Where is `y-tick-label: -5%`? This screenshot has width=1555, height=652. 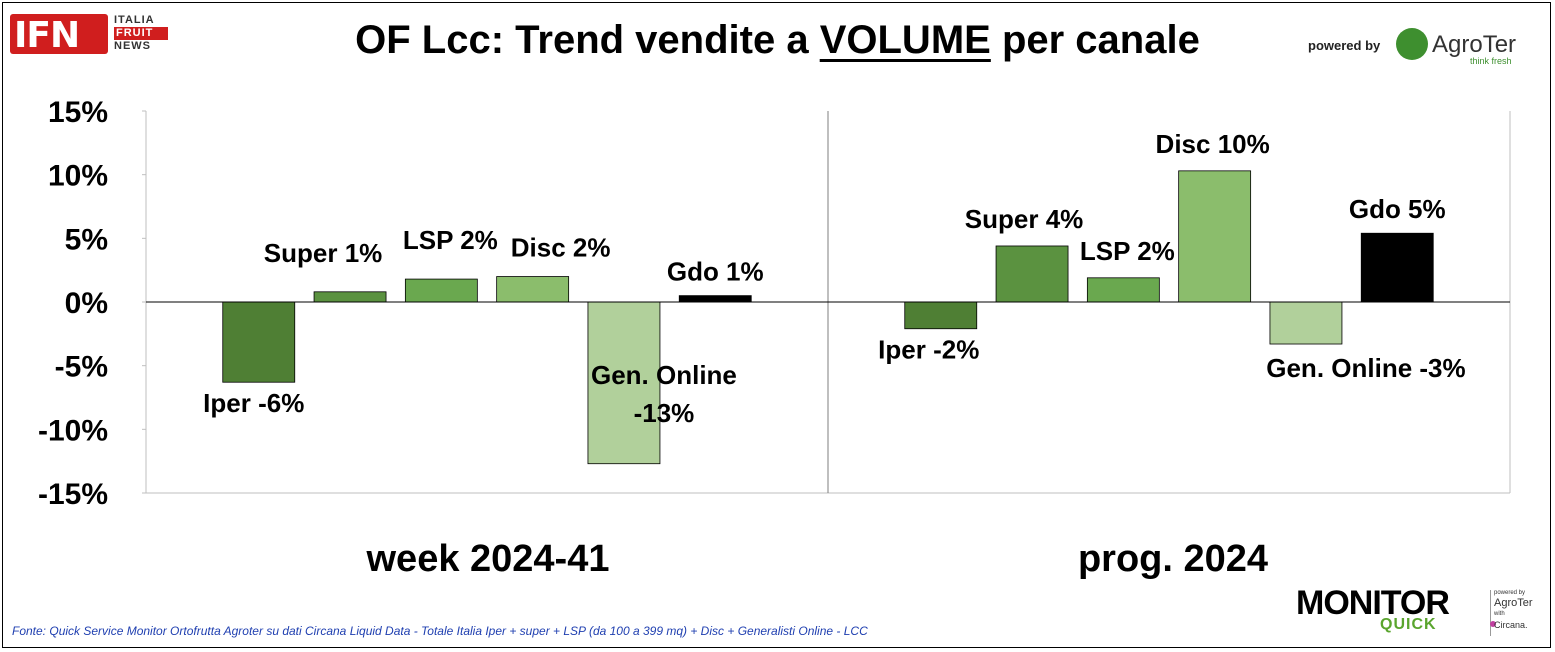 y-tick-label: -5% is located at coordinates (81, 367).